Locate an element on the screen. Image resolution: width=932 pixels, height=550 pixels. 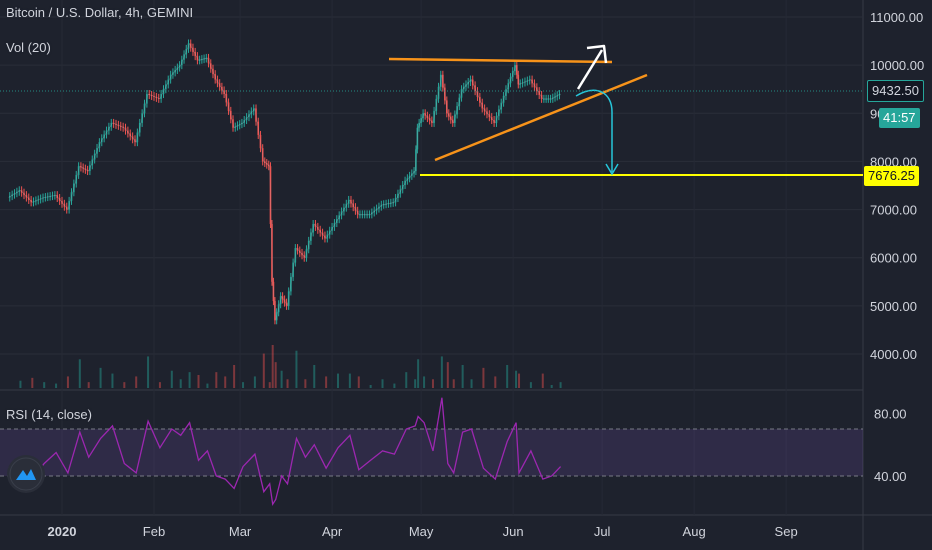
rsi-indicator-label: RSI (14, close) is located at coordinates (49, 414).